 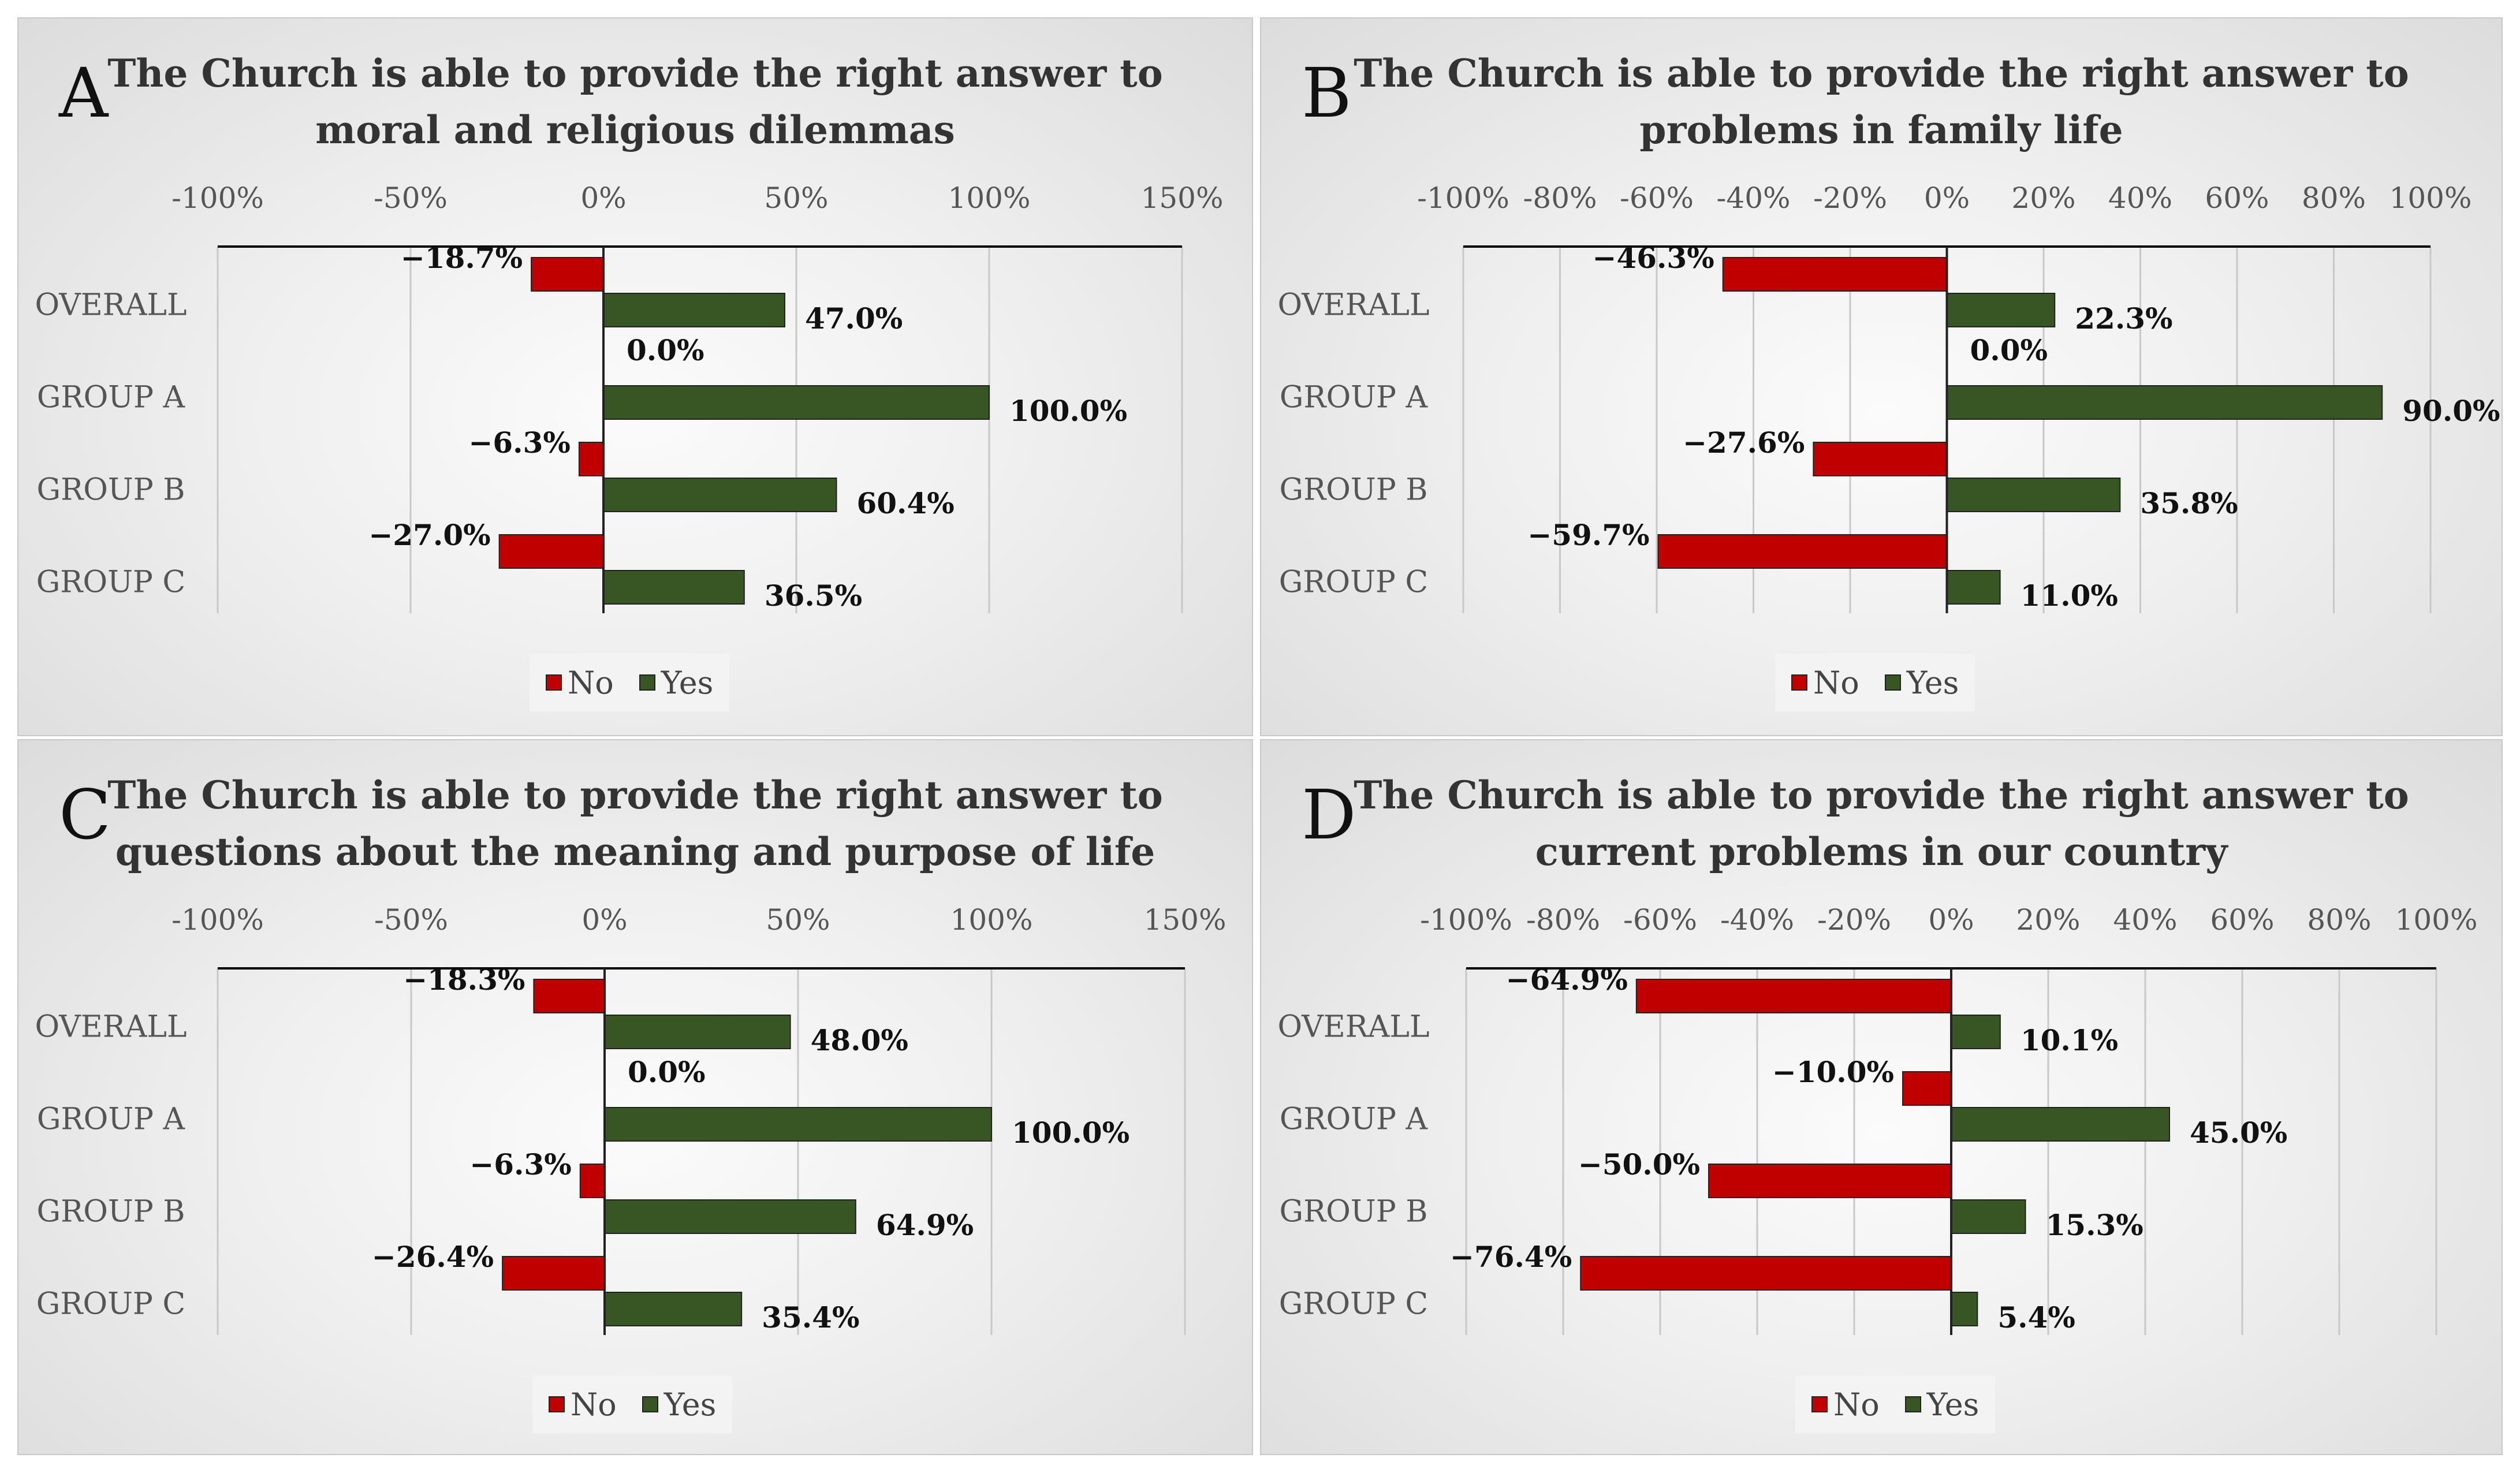 I want to click on chart-title-line-2: current problems in our country, so click(x=1882, y=852).